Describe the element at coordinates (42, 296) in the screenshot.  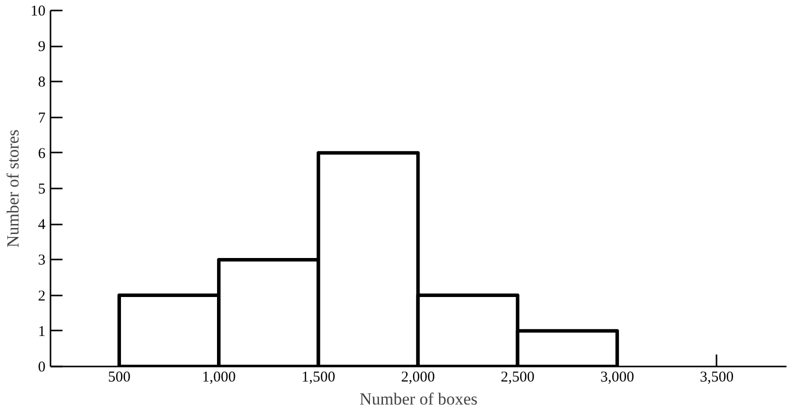
I see `y-tick-label: 2` at that location.